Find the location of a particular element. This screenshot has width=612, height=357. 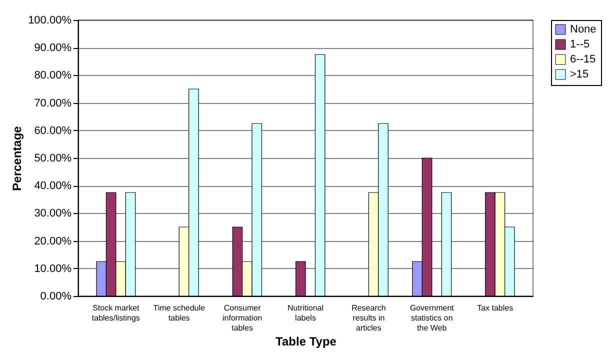

x-tick-label: Research results in articles is located at coordinates (369, 318).